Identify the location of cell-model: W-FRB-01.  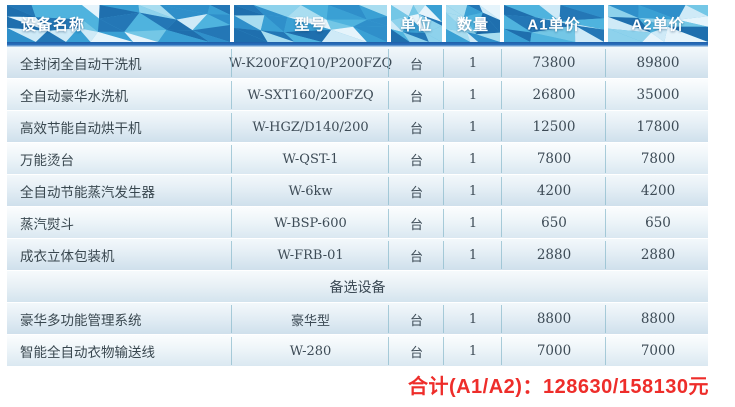
(310, 255).